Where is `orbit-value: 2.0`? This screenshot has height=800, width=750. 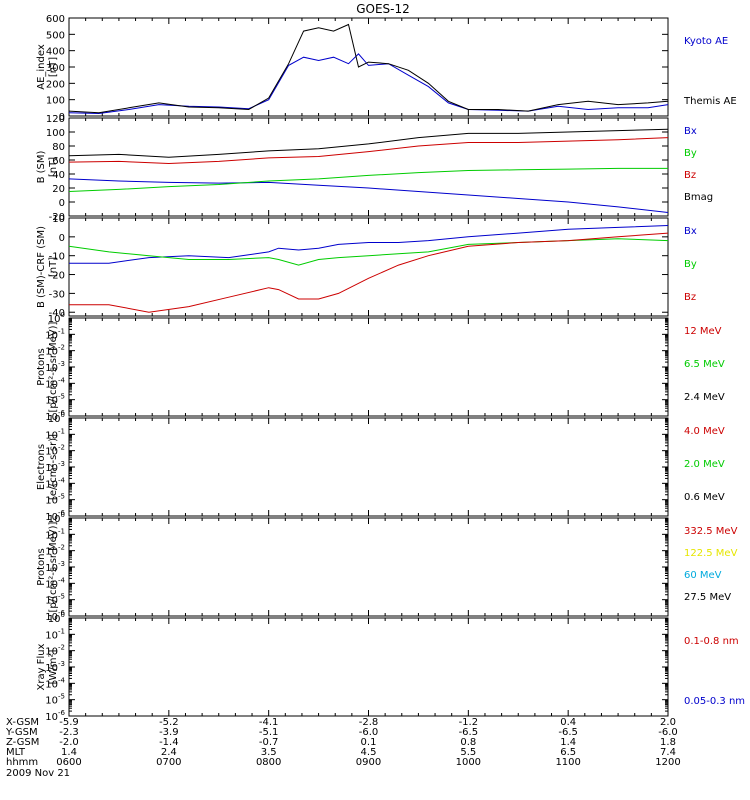 orbit-value: 2.0 is located at coordinates (668, 722).